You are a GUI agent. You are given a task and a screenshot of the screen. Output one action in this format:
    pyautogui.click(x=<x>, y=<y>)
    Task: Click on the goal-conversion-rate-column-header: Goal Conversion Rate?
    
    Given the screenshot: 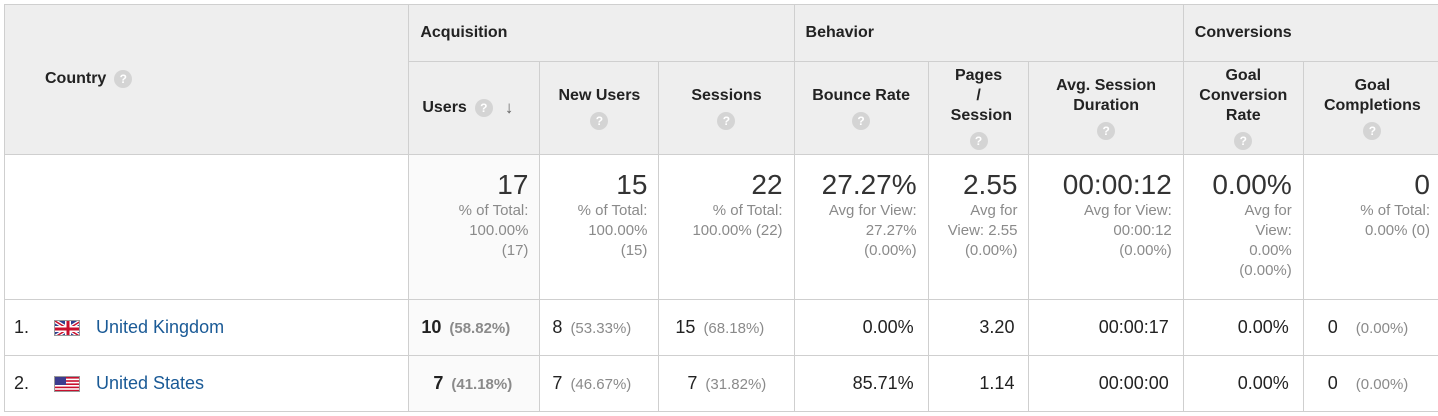 What is the action you would take?
    pyautogui.click(x=1243, y=108)
    